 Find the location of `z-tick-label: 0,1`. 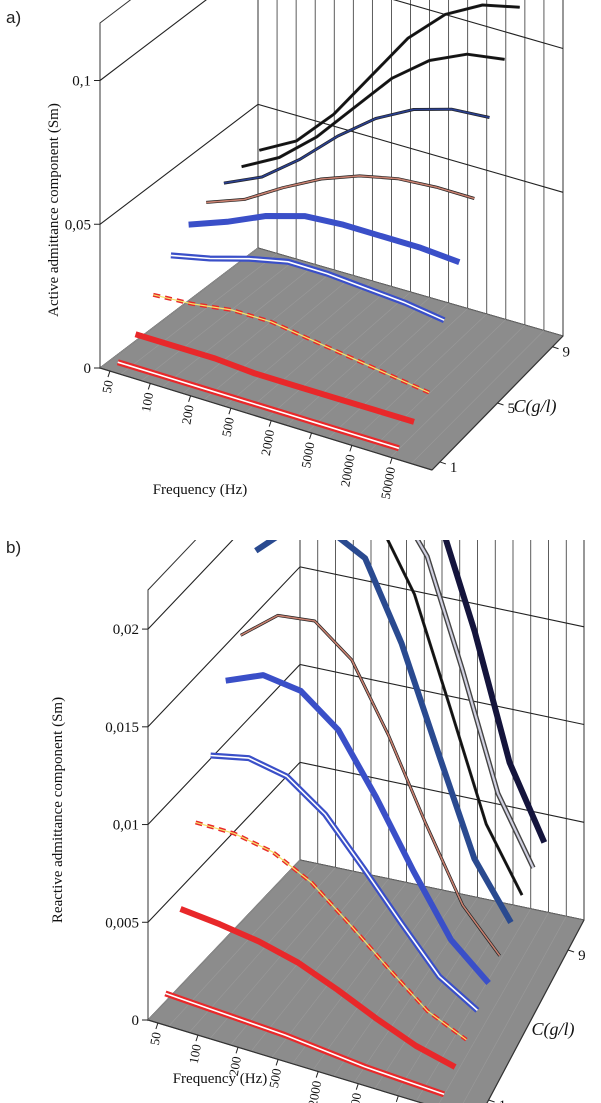

z-tick-label: 0,1 is located at coordinates (81, 82).